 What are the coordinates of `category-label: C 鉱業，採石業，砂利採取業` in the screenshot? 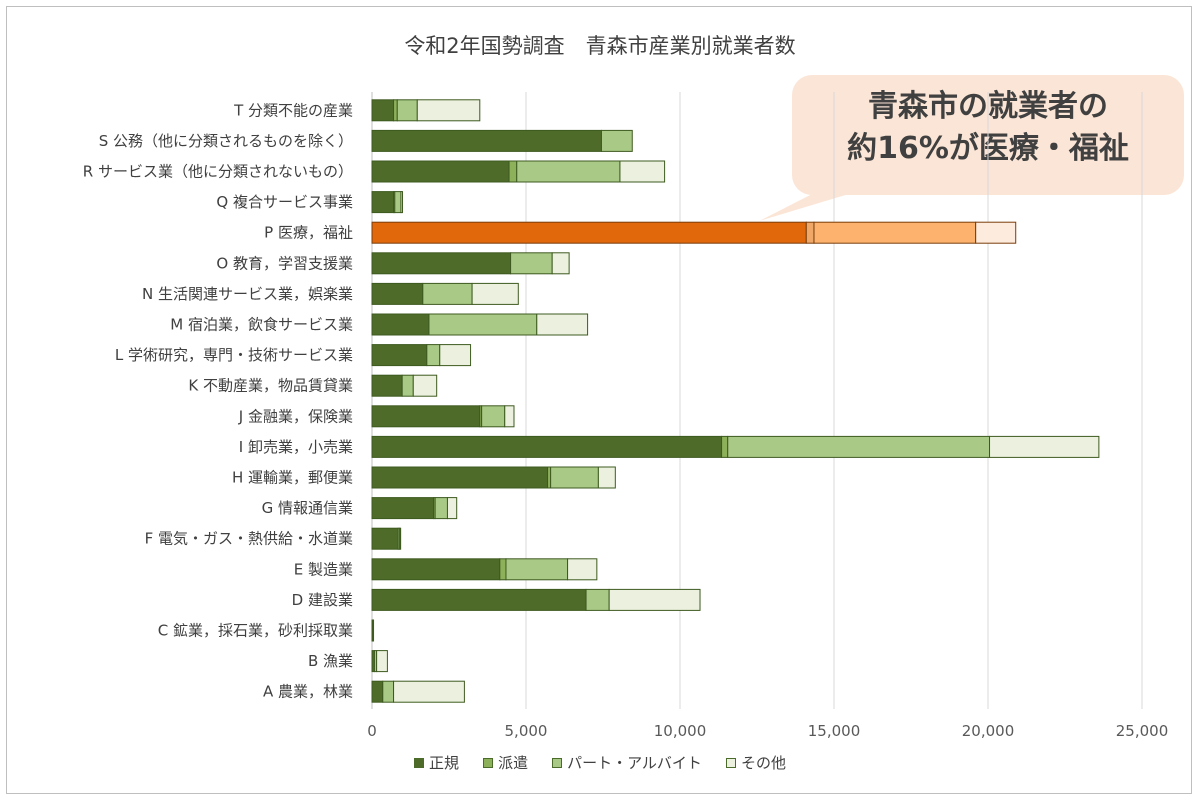 It's located at (255, 631).